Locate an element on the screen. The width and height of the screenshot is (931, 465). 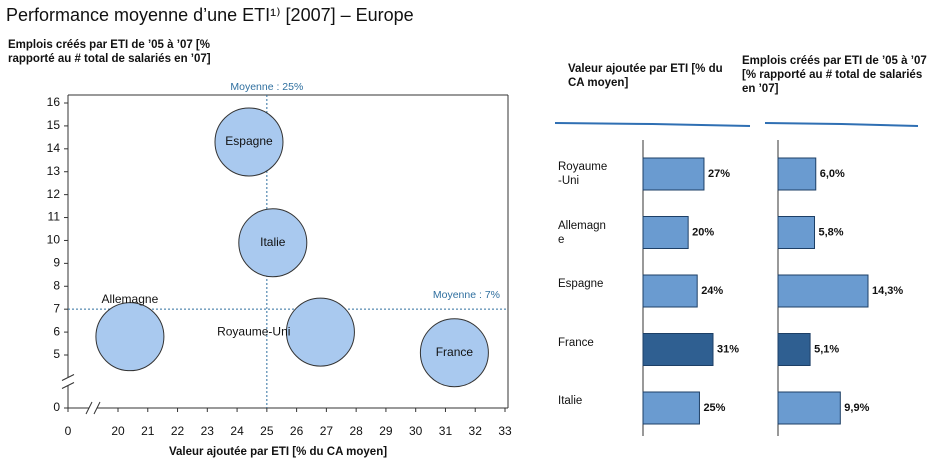
x-tick-label: 32 is located at coordinates (476, 431).